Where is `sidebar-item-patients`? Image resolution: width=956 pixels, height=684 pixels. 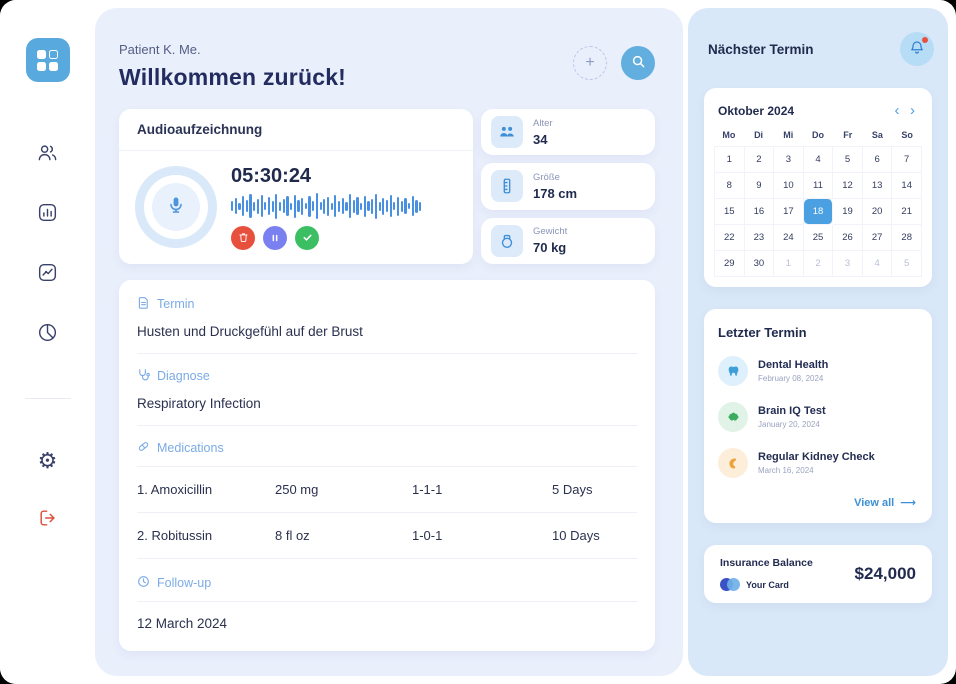
sidebar-item-patients is located at coordinates (48, 154).